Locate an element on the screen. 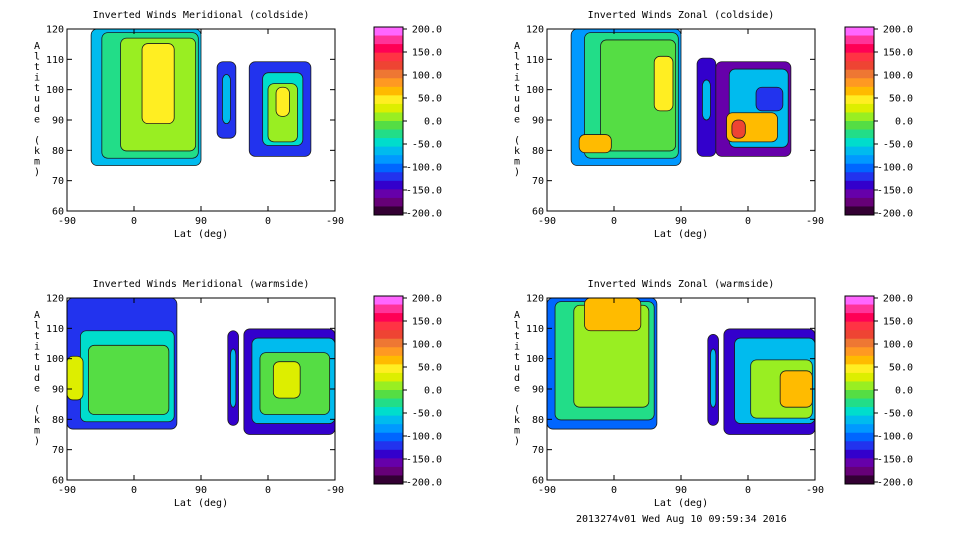  y-tick-label: 100 is located at coordinates (535, 359).